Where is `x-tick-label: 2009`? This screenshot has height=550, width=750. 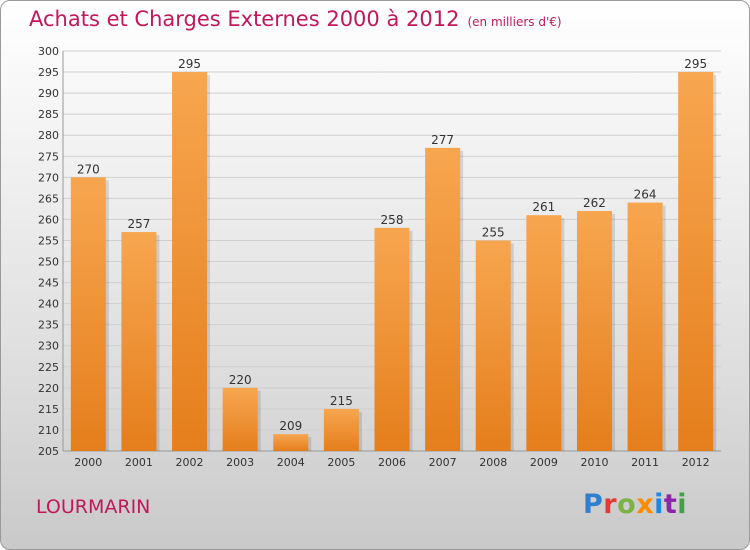 x-tick-label: 2009 is located at coordinates (544, 462).